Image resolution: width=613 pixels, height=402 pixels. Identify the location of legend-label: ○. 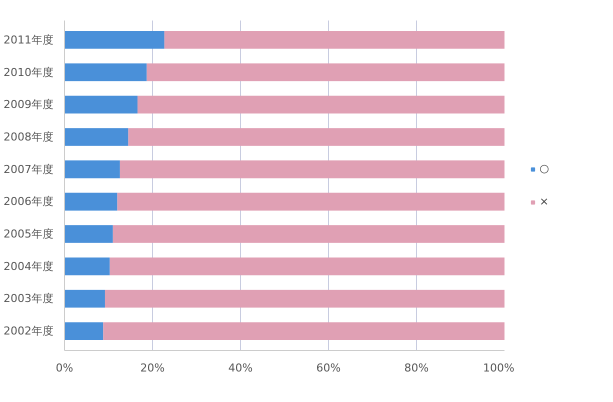
(545, 168).